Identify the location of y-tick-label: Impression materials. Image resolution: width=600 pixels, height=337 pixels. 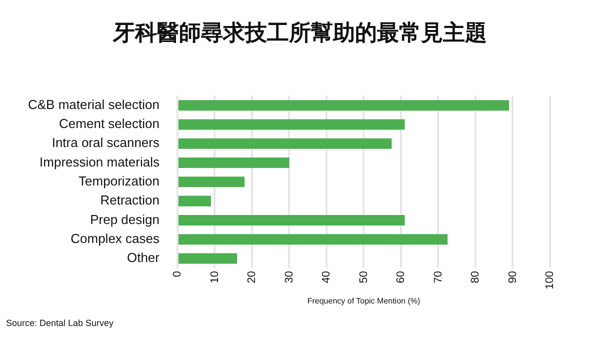
(100, 162).